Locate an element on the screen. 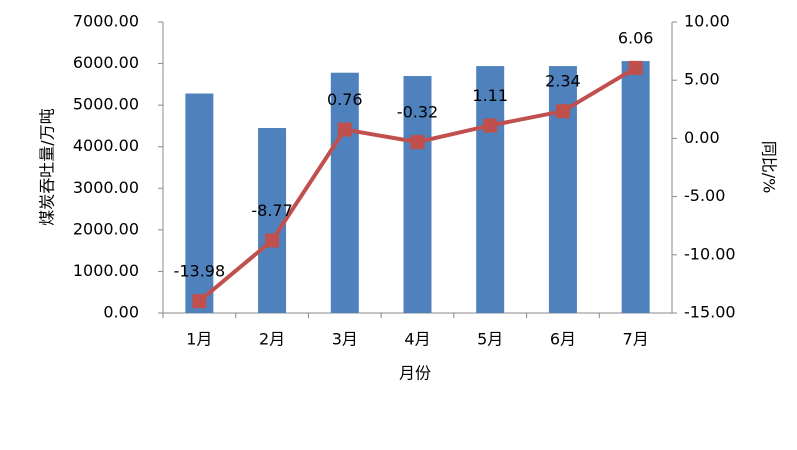 This screenshot has height=450, width=797. x-tick-label: 6月 is located at coordinates (563, 339).